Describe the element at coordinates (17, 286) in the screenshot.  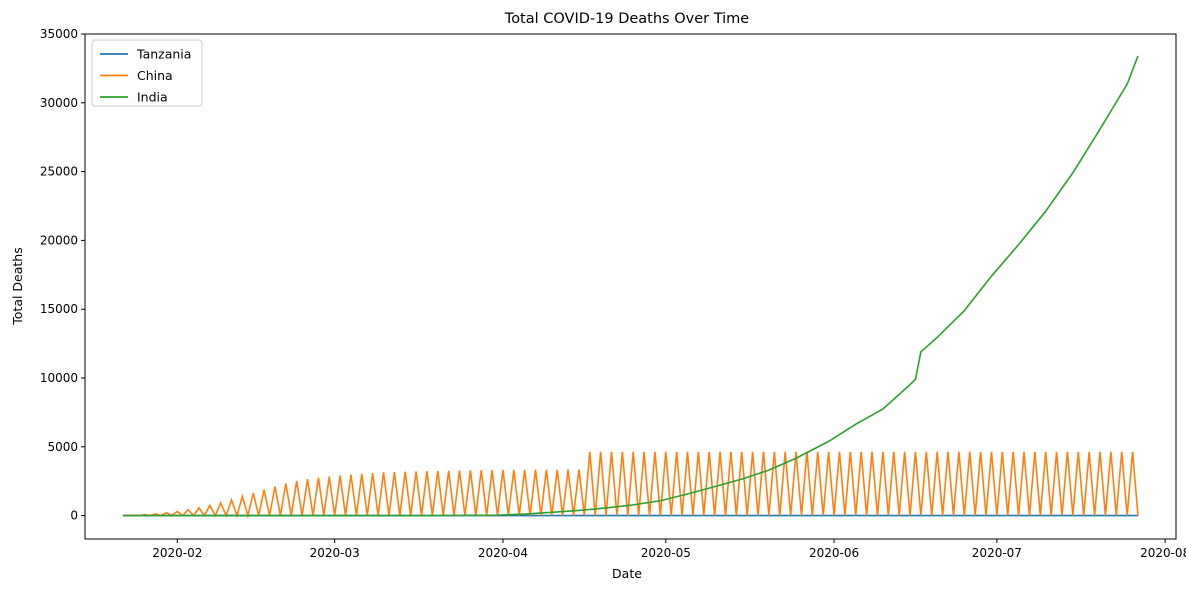
I see `y-axis-label: Total Deaths` at that location.